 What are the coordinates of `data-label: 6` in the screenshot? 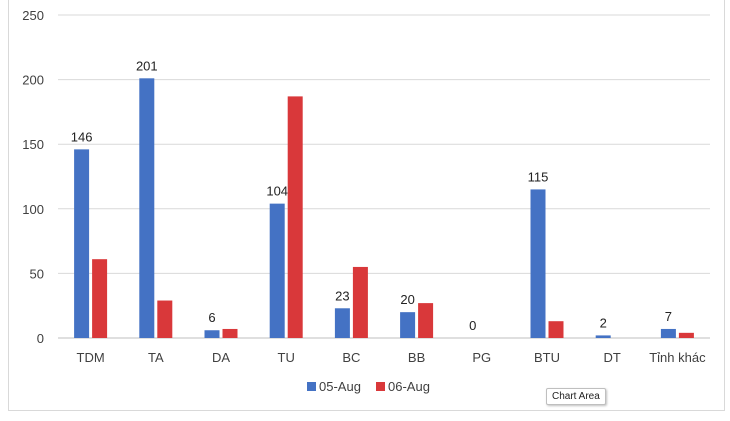 It's located at (211, 317).